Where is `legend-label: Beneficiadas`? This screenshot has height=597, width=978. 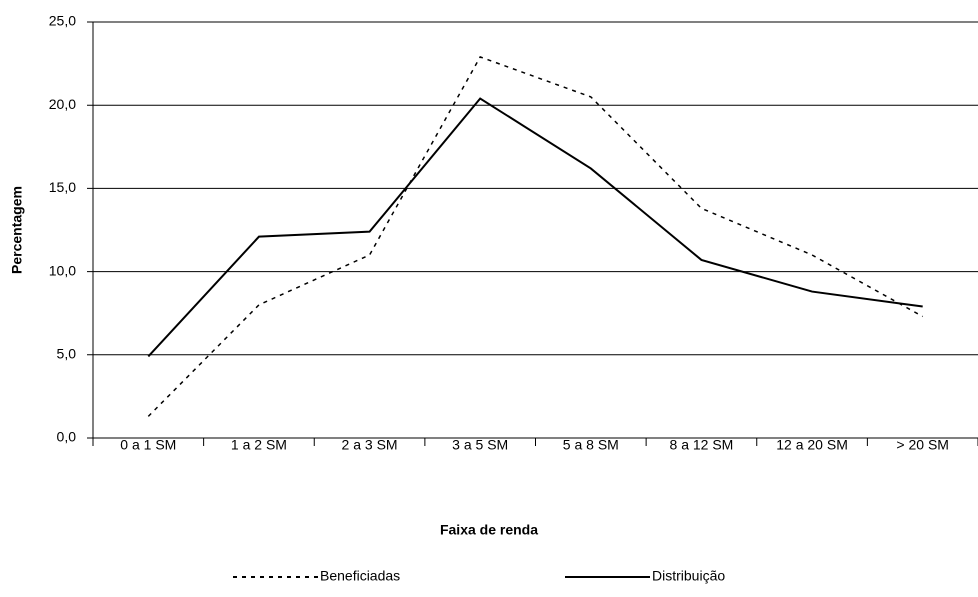
legend-label: Beneficiadas is located at coordinates (360, 576).